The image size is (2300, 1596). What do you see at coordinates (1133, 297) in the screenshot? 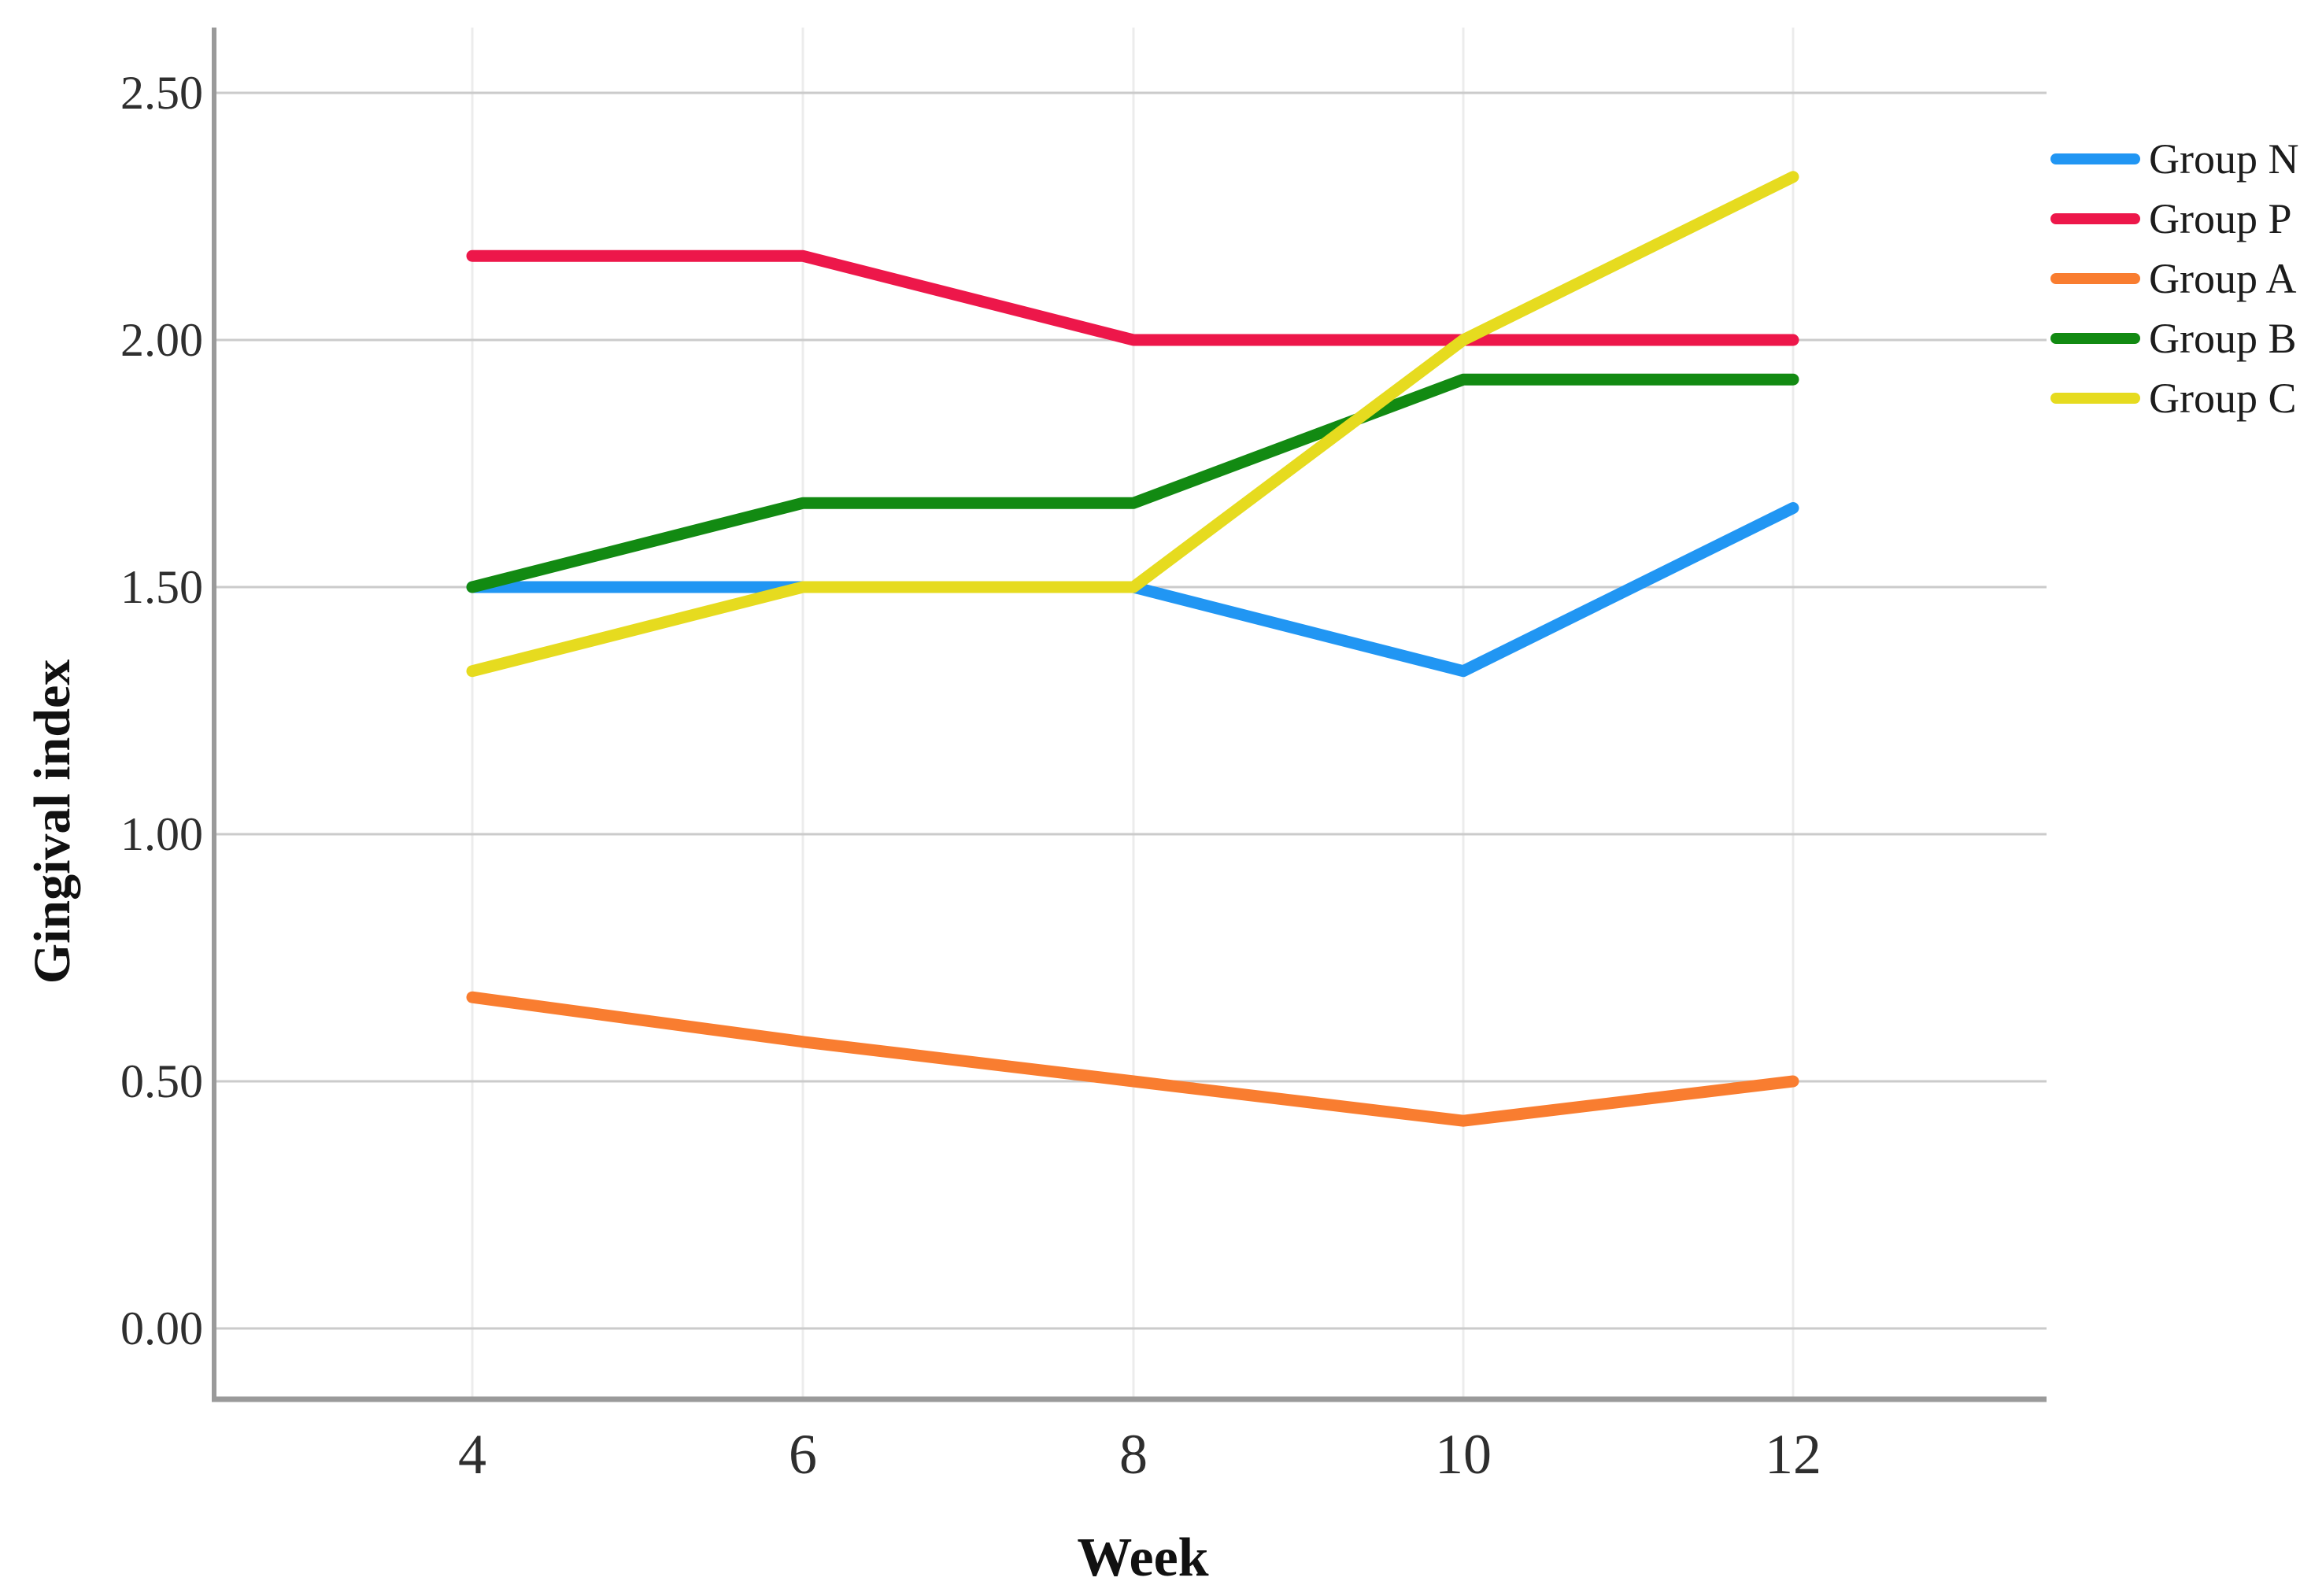
I see `series-line-group-p` at bounding box center [1133, 297].